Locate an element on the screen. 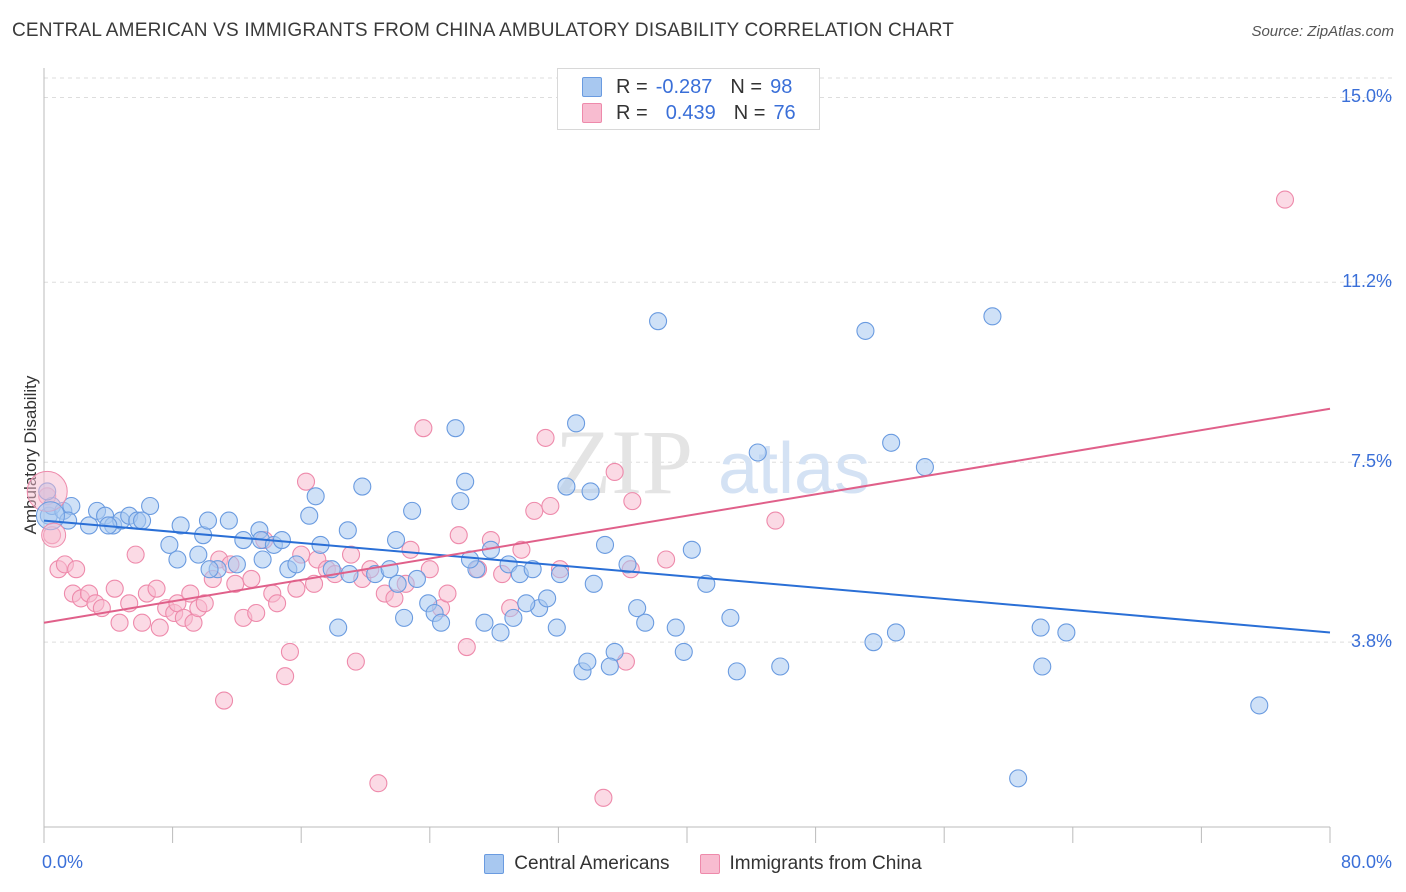 This screenshot has height=892, width=1406. stats-row-central-americans: R = -0.287 N = 98 is located at coordinates (687, 87).